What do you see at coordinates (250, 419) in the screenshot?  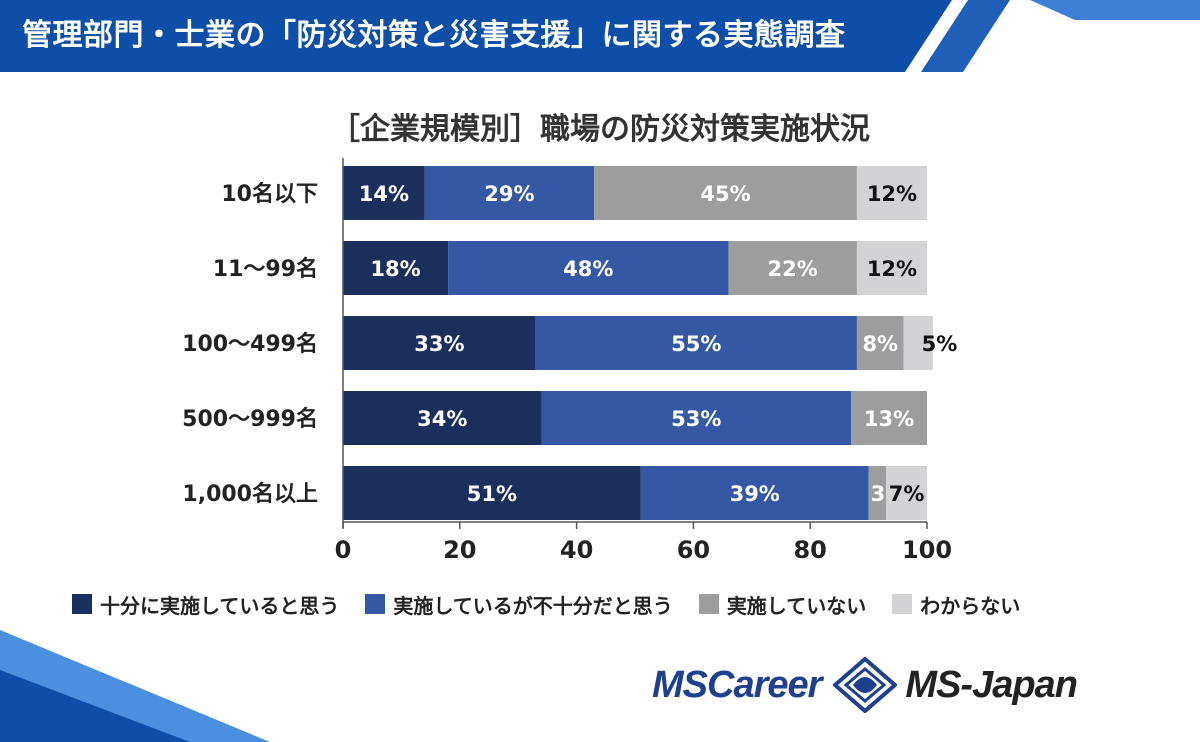 I see `category-label: 500～999名` at bounding box center [250, 419].